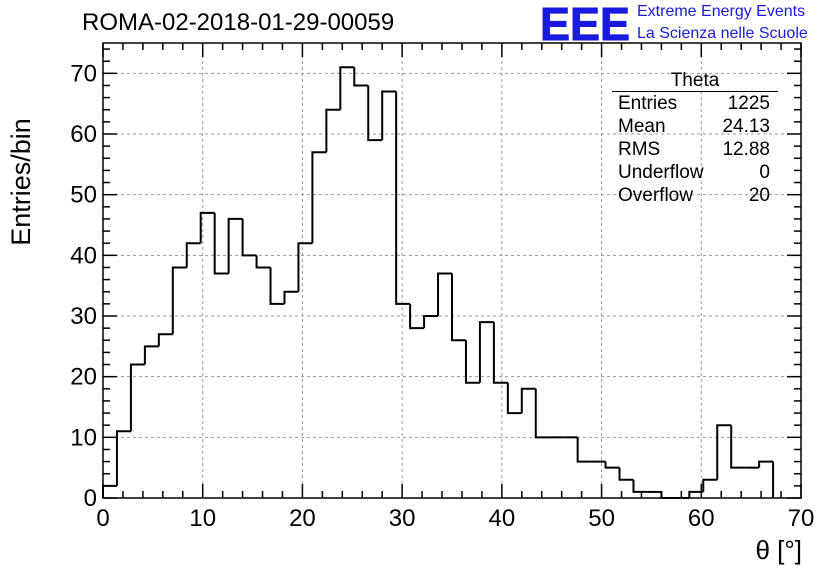 Image resolution: width=836 pixels, height=572 pixels. What do you see at coordinates (694, 149) in the screenshot?
I see `stats-row-rms: RMS 12.88` at bounding box center [694, 149].